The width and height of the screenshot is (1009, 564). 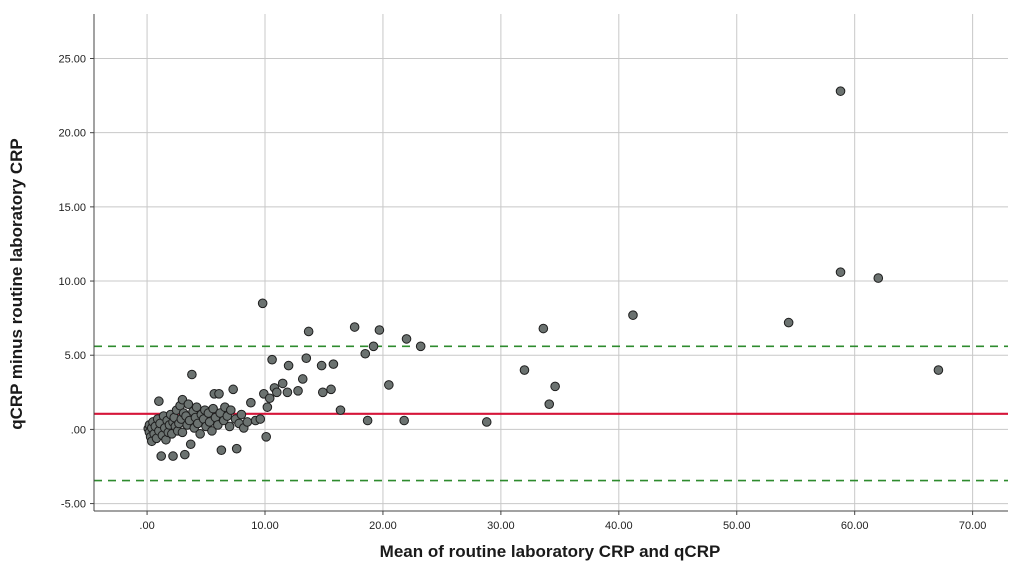 I want to click on x-tick-label: 20.00, so click(x=383, y=526).